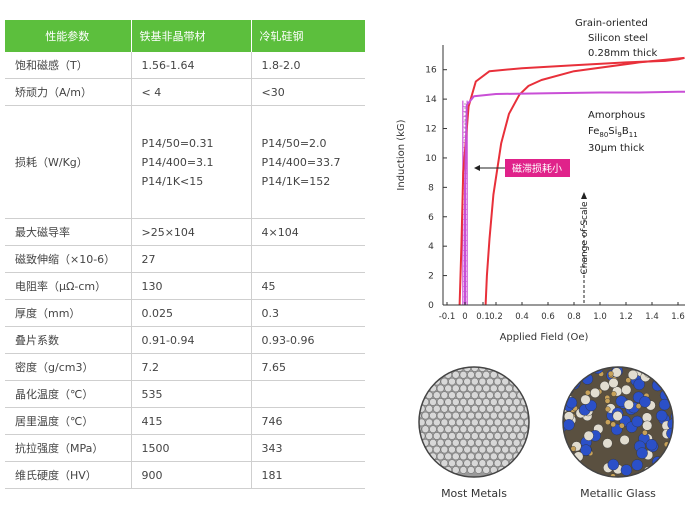 Image resolution: width=689 pixels, height=521 pixels. Describe the element at coordinates (308, 259) in the screenshot. I see `cell-silicon` at that location.